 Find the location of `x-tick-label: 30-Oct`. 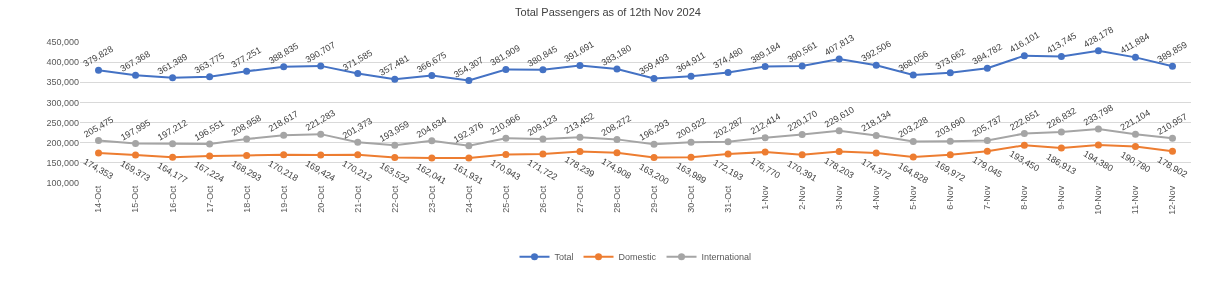

x-tick-label: 30-Oct is located at coordinates (690, 199).